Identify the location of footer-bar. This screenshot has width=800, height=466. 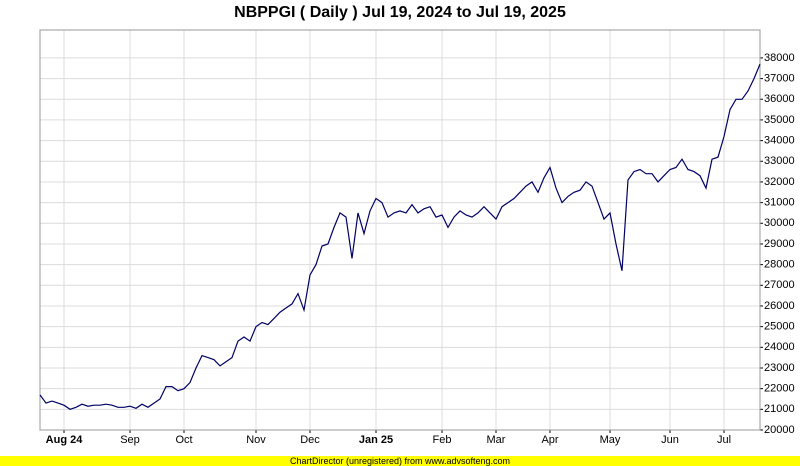
(400, 461).